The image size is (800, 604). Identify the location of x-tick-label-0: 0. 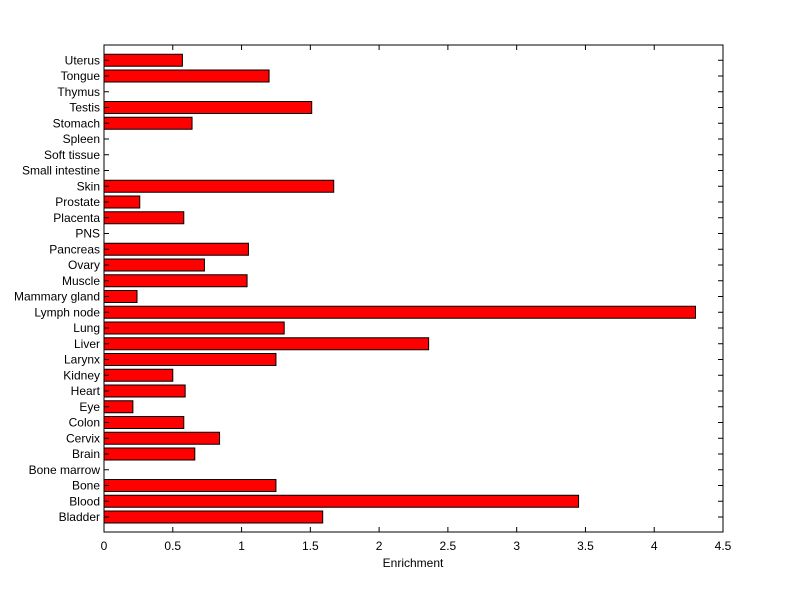
(104, 546).